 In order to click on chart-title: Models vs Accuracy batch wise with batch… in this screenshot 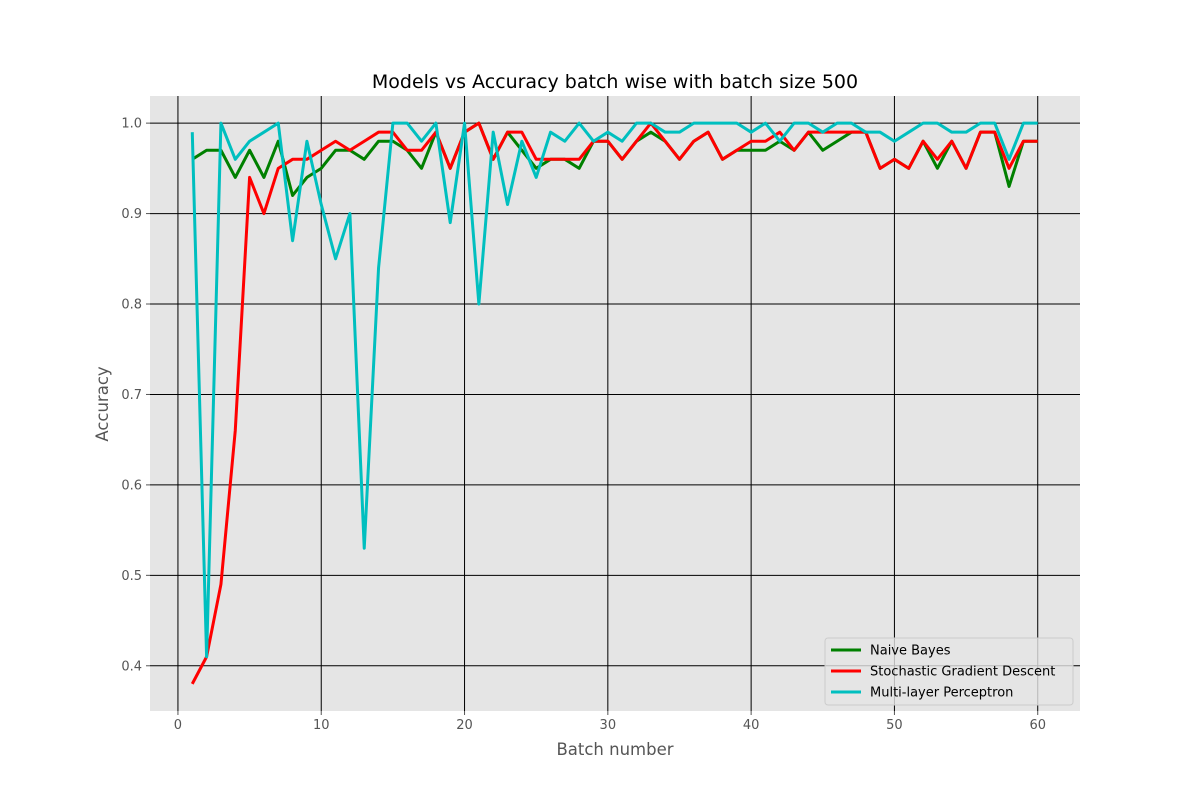, I will do `click(615, 82)`.